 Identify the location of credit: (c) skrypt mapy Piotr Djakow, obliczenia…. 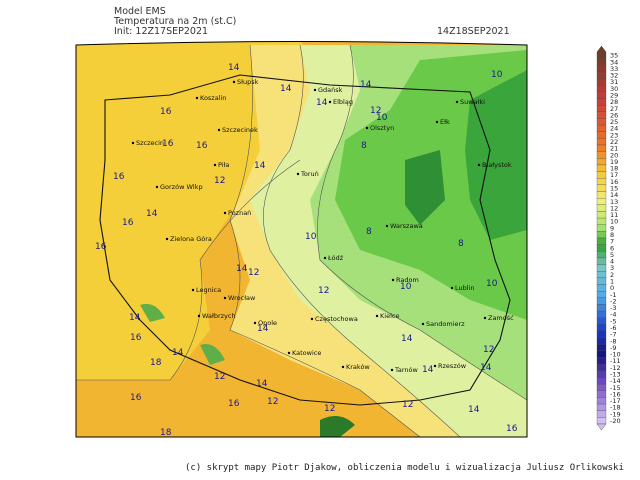
(404, 468).